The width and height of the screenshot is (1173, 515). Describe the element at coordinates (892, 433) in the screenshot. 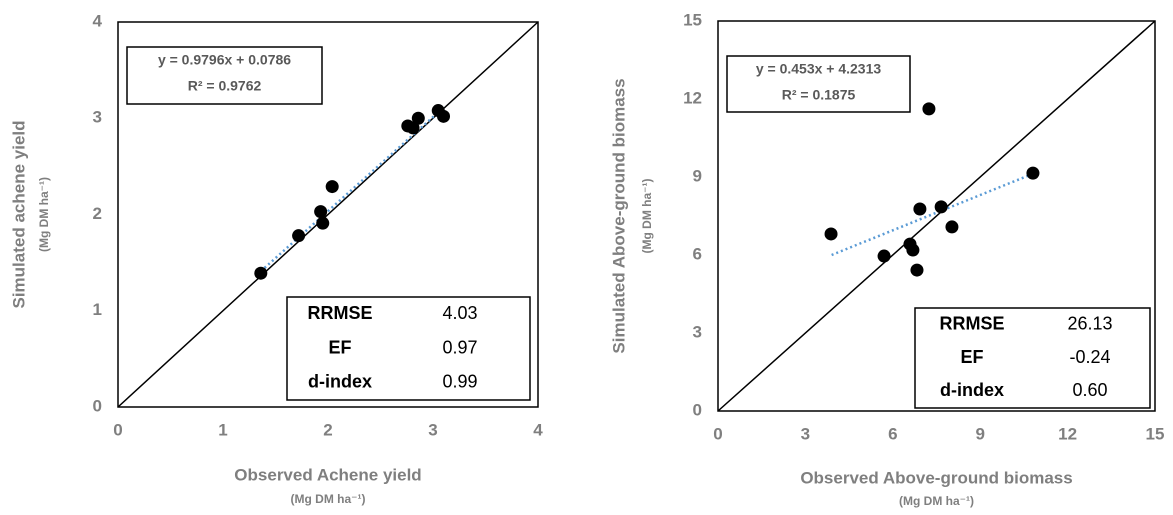

I see `x-tick-label: 6` at that location.